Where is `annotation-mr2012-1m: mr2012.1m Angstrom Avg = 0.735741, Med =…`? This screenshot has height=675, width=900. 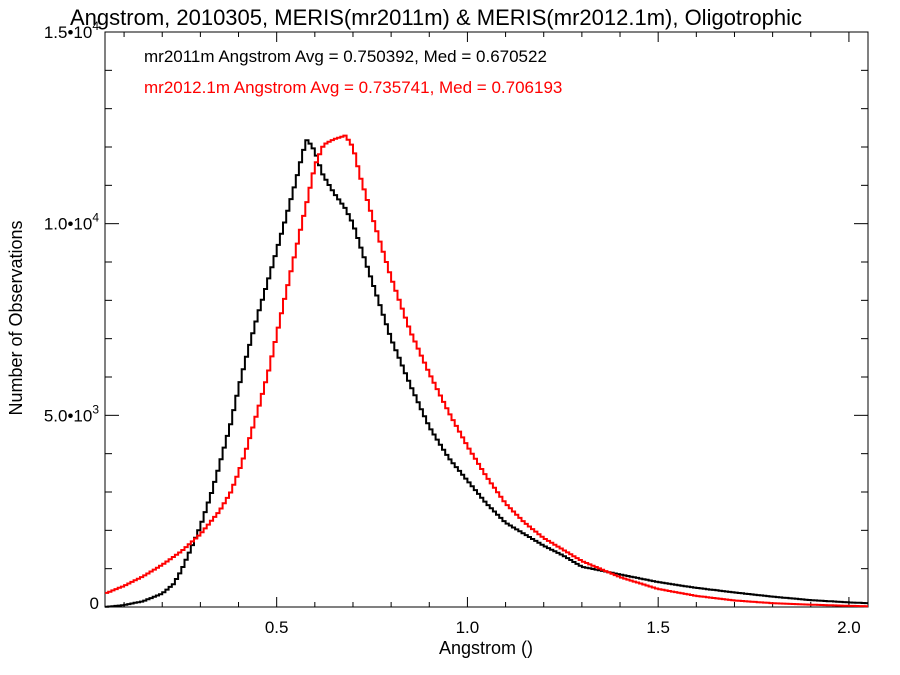
annotation-mr2012-1m: mr2012.1m Angstrom Avg = 0.735741, Med =… is located at coordinates (353, 87).